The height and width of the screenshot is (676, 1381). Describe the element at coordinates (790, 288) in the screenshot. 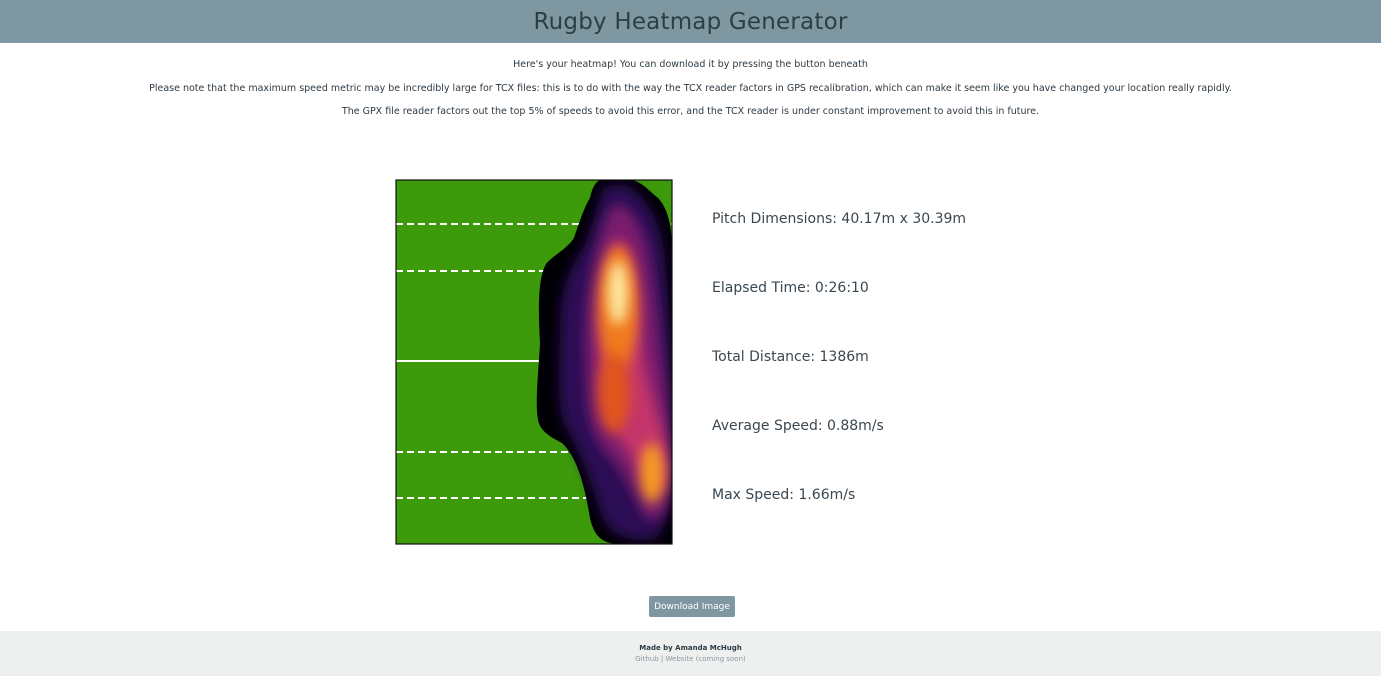

I see `stat-elapsed-time: Elapsed Time: 0:26:10` at that location.